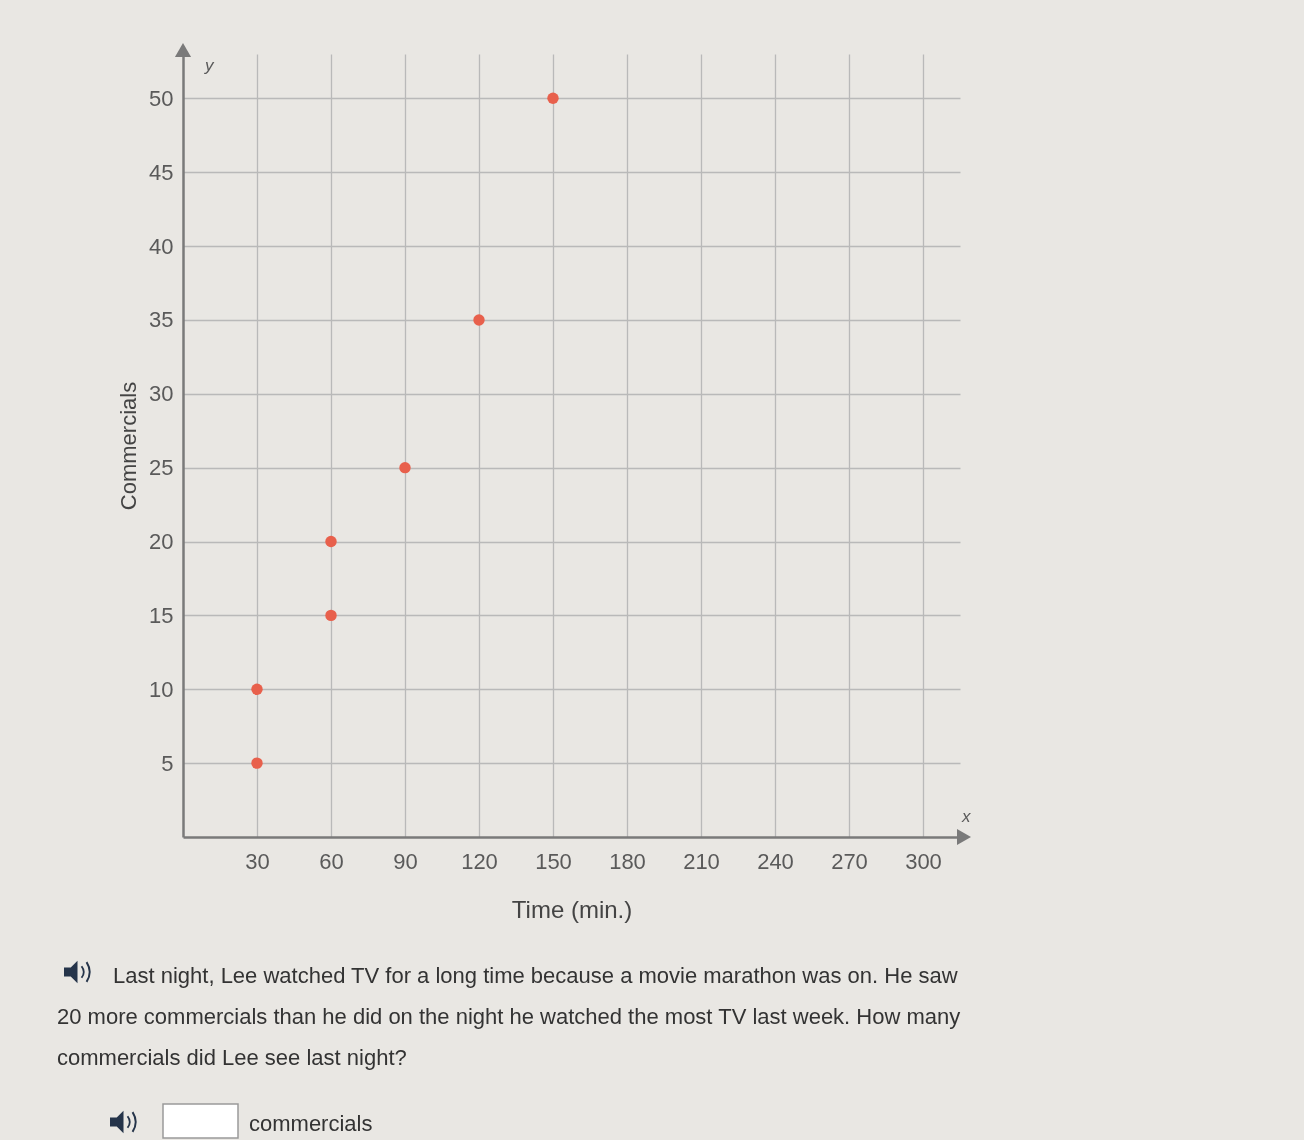 The width and height of the screenshot is (1304, 1140). What do you see at coordinates (129, 446) in the screenshot?
I see `y-axis-title: Commercials` at bounding box center [129, 446].